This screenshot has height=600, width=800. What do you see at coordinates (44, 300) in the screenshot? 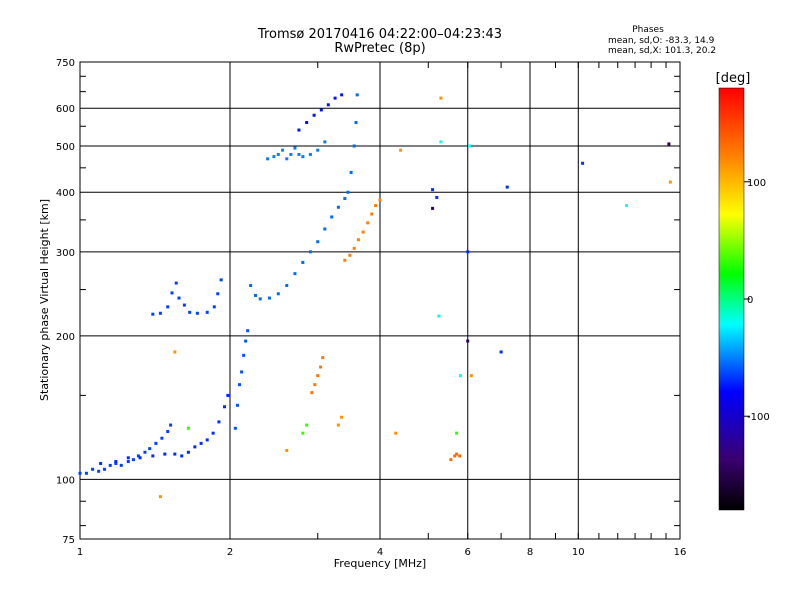
I see `y-axis-label: Stationary phase Virtual Height [km]` at bounding box center [44, 300].